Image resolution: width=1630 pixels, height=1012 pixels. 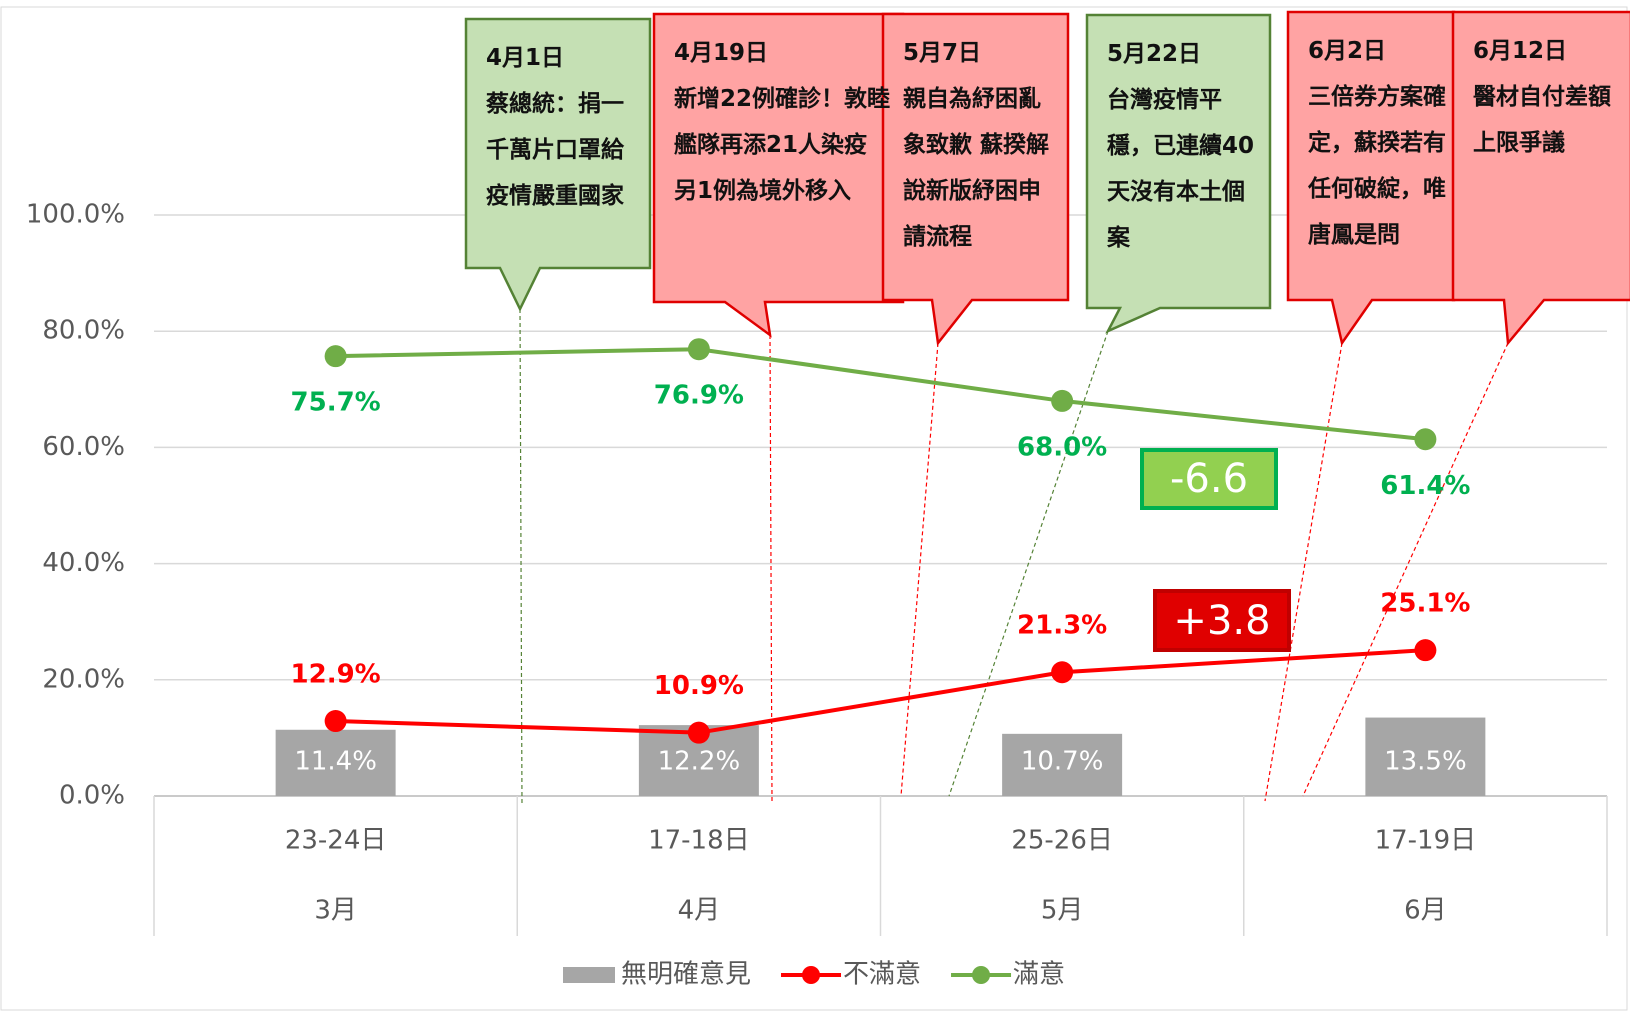 I want to click on callout-body: 台灣疫情平穩，已連續40天沒有本土個案, so click(x=1181, y=169).